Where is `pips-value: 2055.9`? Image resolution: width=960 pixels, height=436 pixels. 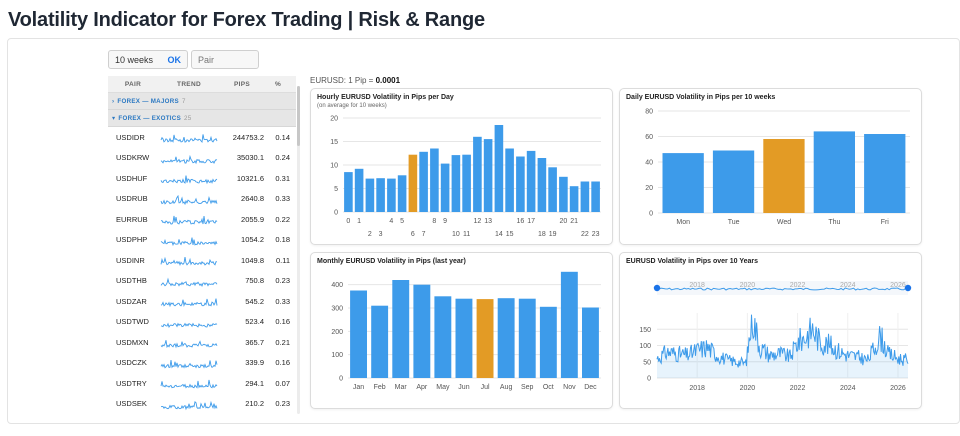 pips-value: 2055.9 is located at coordinates (252, 219).